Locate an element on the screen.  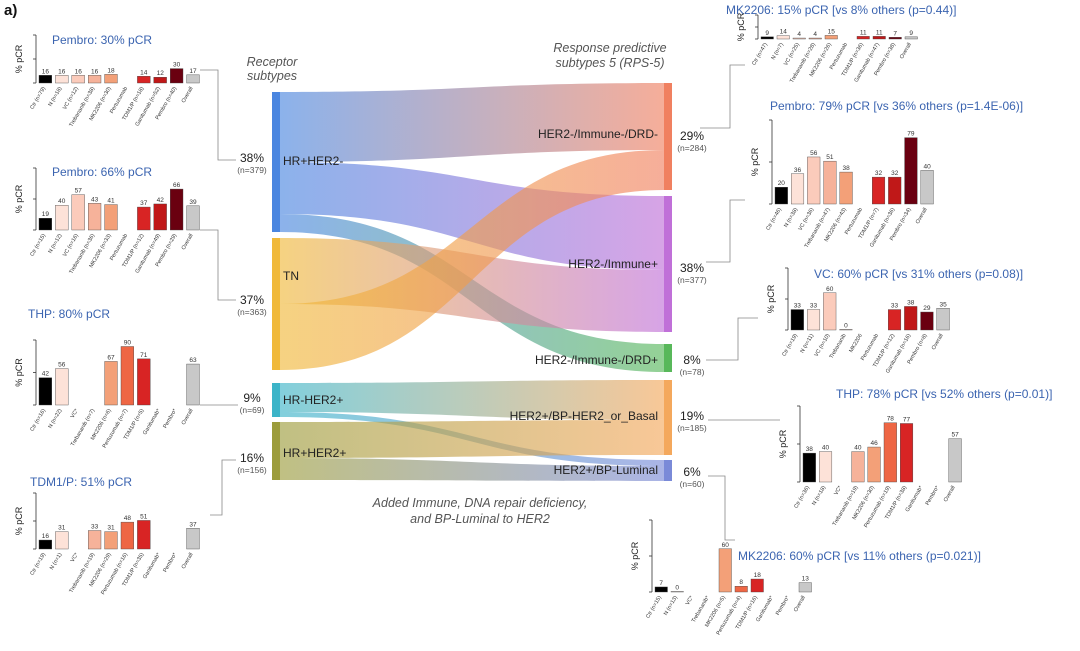
right-node-pct: 19% is located at coordinates (692, 416).